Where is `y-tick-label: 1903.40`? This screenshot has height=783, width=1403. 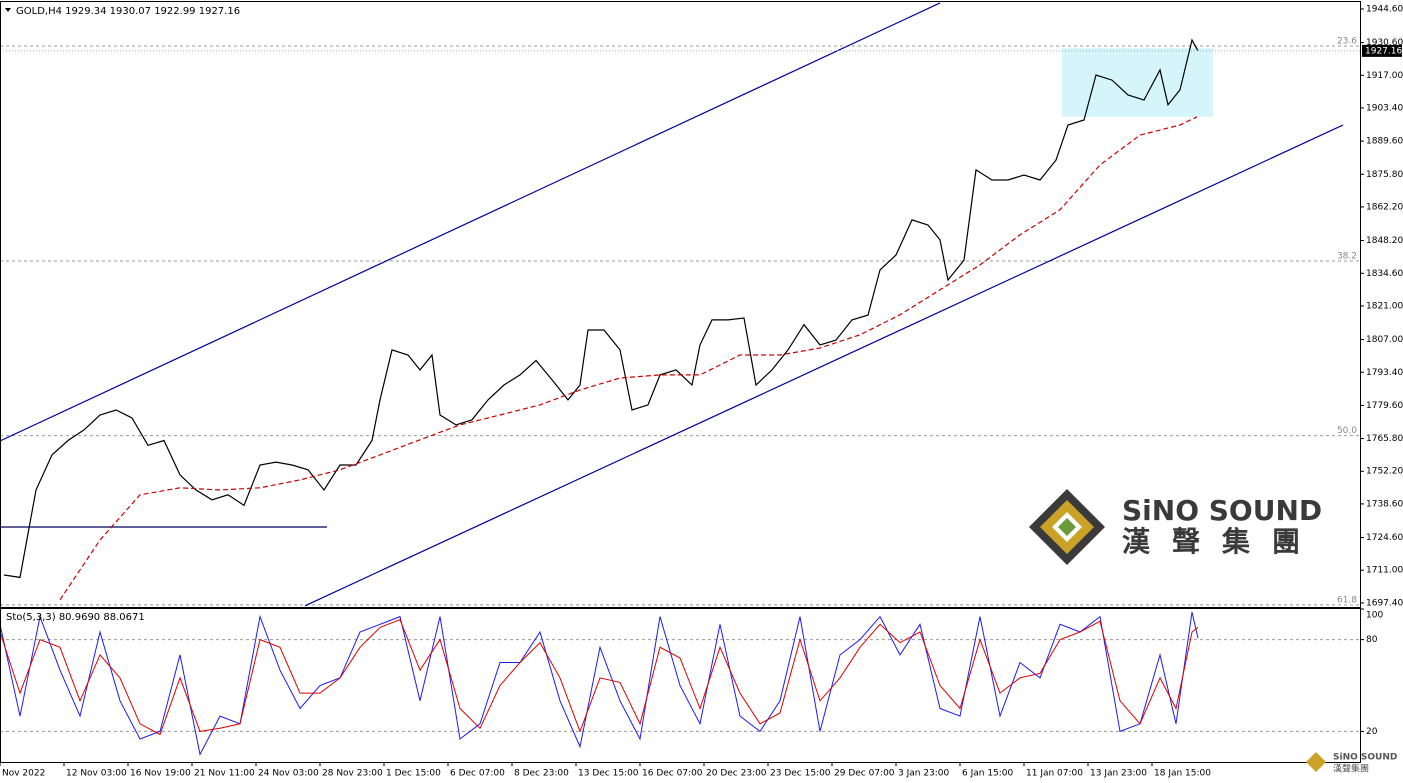
y-tick-label: 1903.40 is located at coordinates (1384, 108).